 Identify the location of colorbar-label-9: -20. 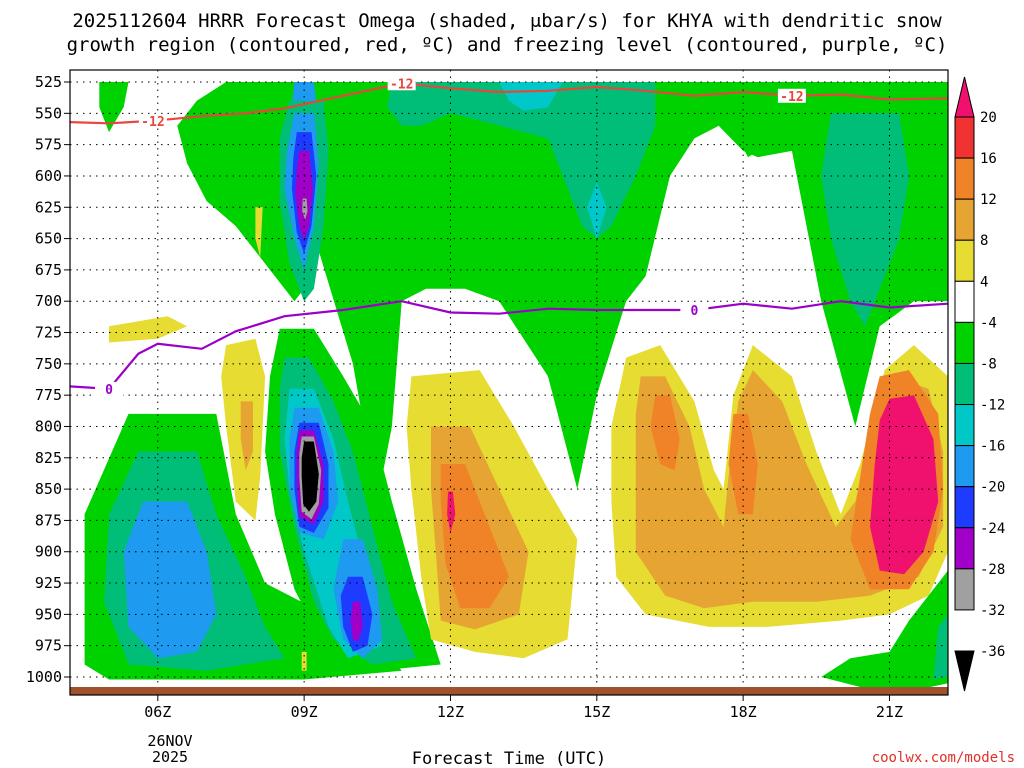
(992, 488).